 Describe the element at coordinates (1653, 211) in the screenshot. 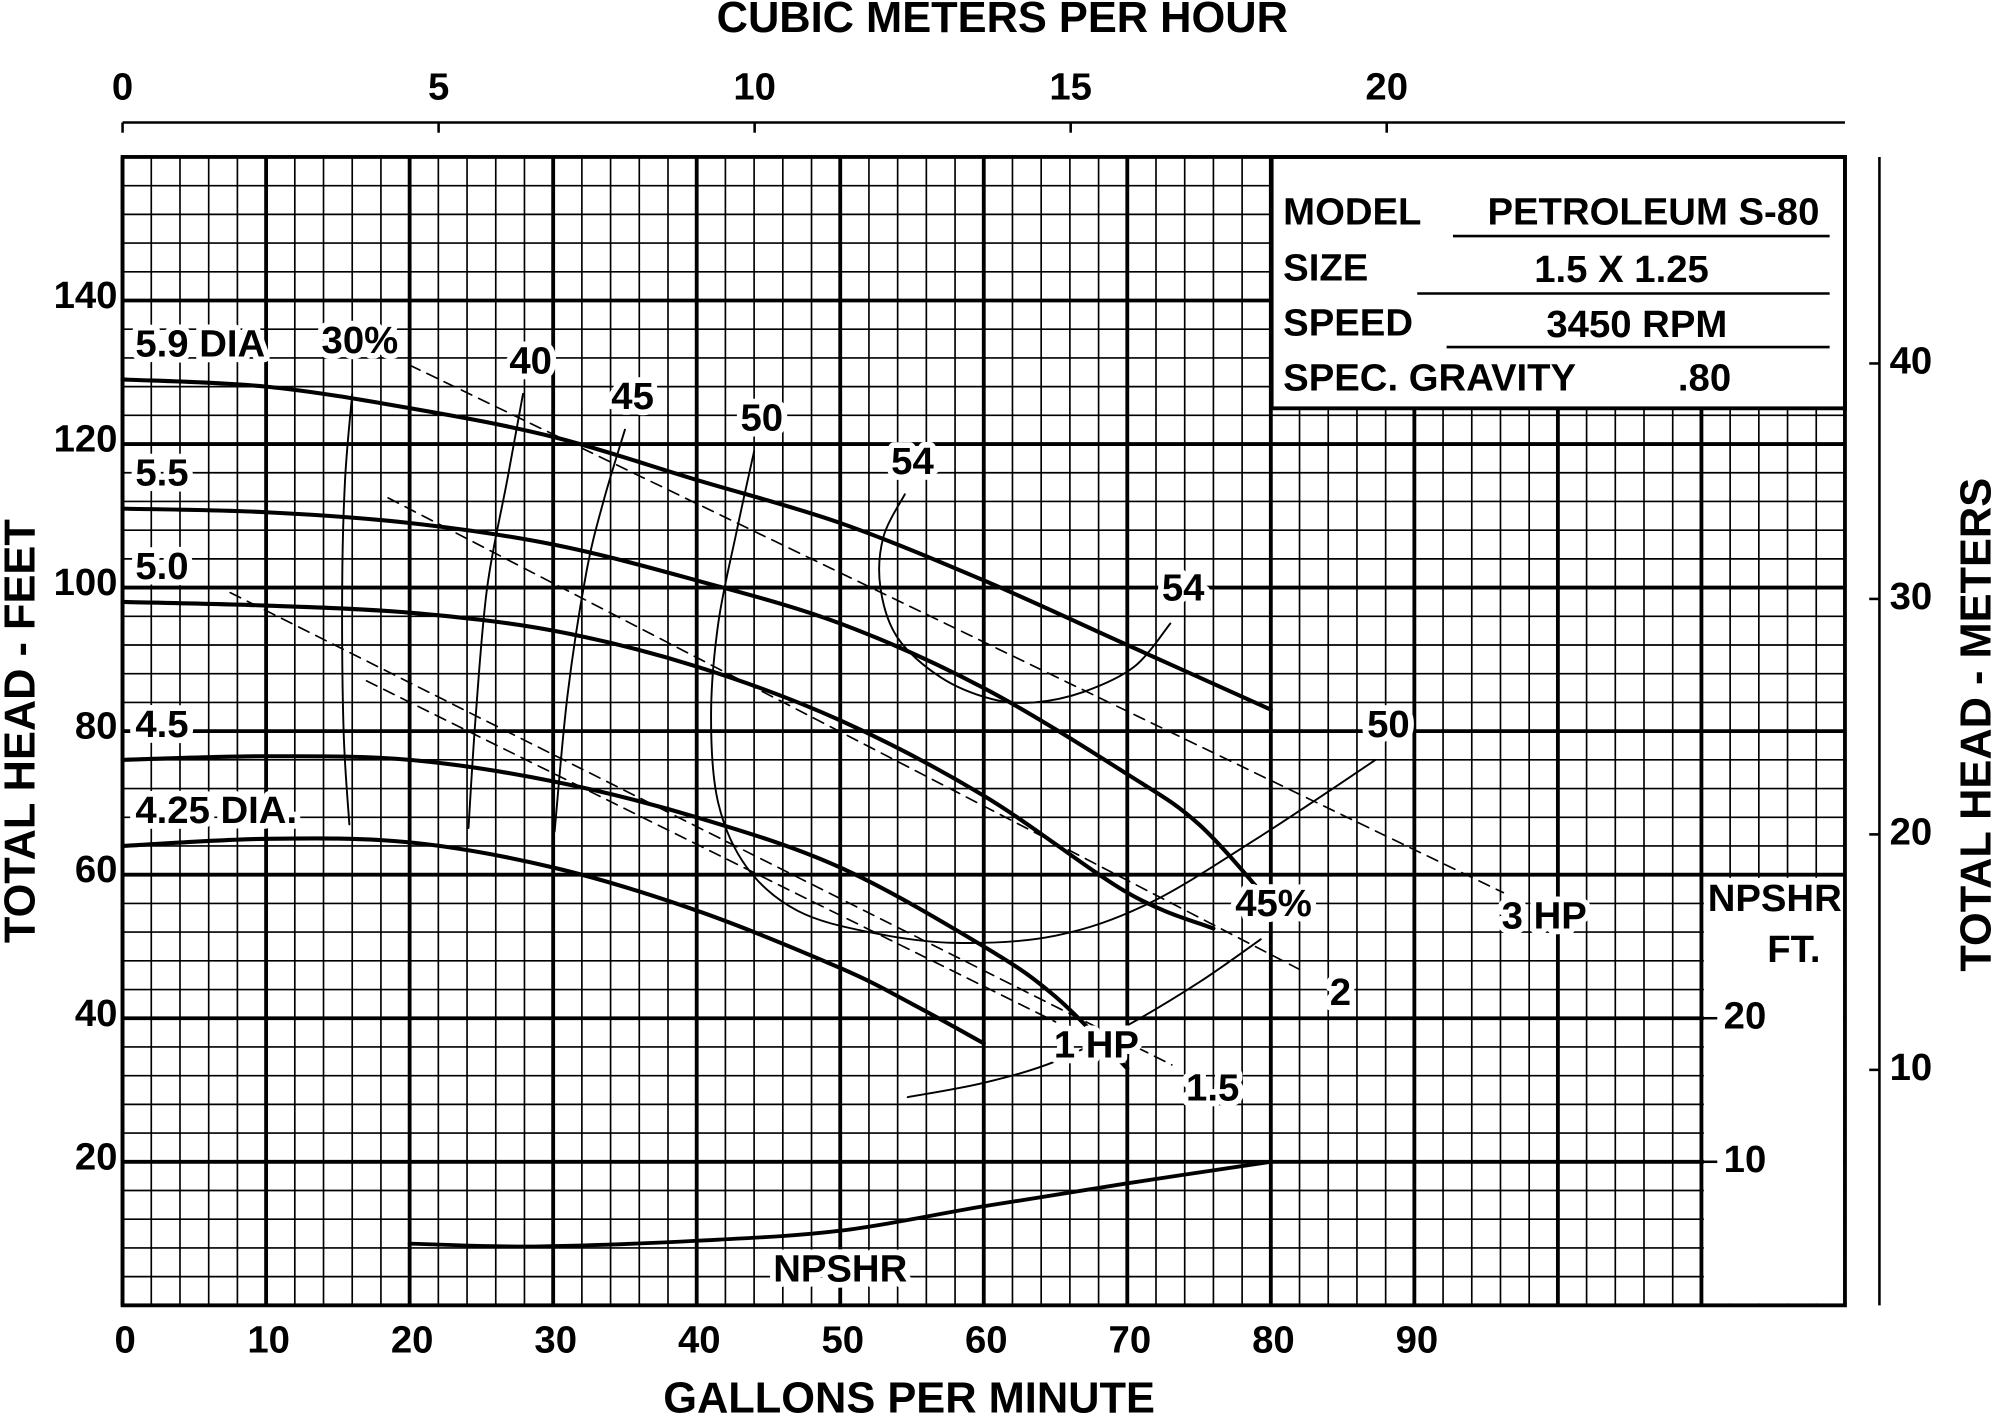

I see `info-value: PETROLEUM S-80` at that location.